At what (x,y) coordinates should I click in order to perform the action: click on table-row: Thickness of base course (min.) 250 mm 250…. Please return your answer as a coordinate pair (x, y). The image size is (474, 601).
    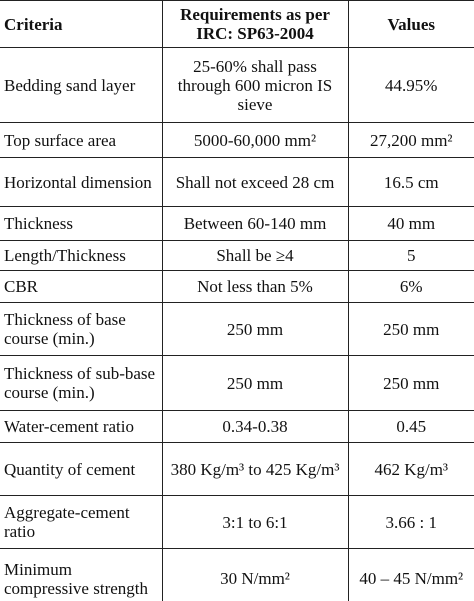
    Looking at the image, I should click on (237, 329).